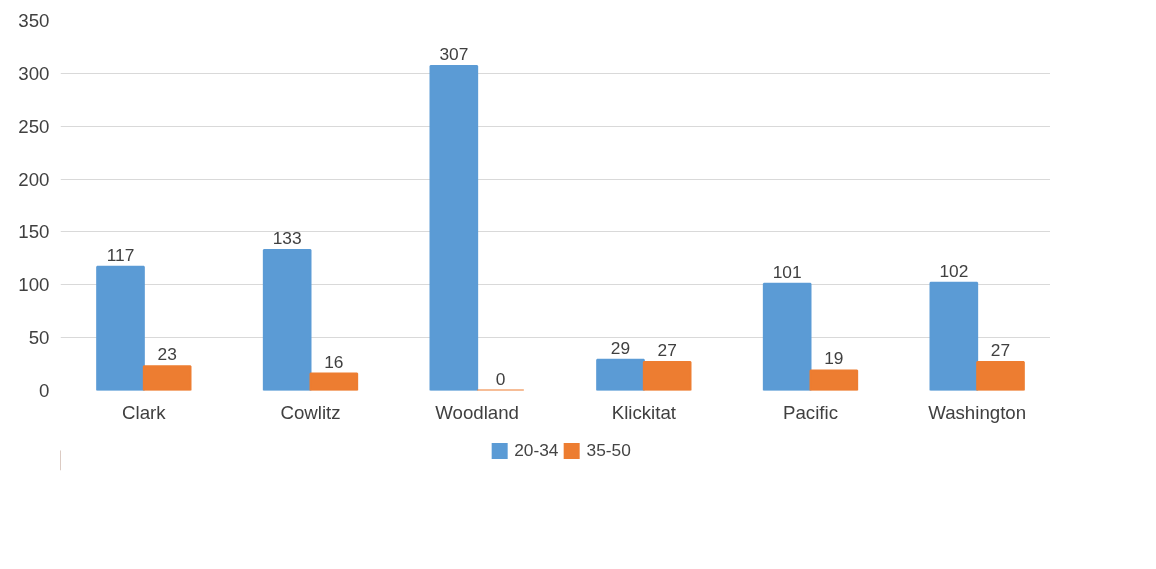  Describe the element at coordinates (34, 232) in the screenshot. I see `y-tick-label: 150` at that location.